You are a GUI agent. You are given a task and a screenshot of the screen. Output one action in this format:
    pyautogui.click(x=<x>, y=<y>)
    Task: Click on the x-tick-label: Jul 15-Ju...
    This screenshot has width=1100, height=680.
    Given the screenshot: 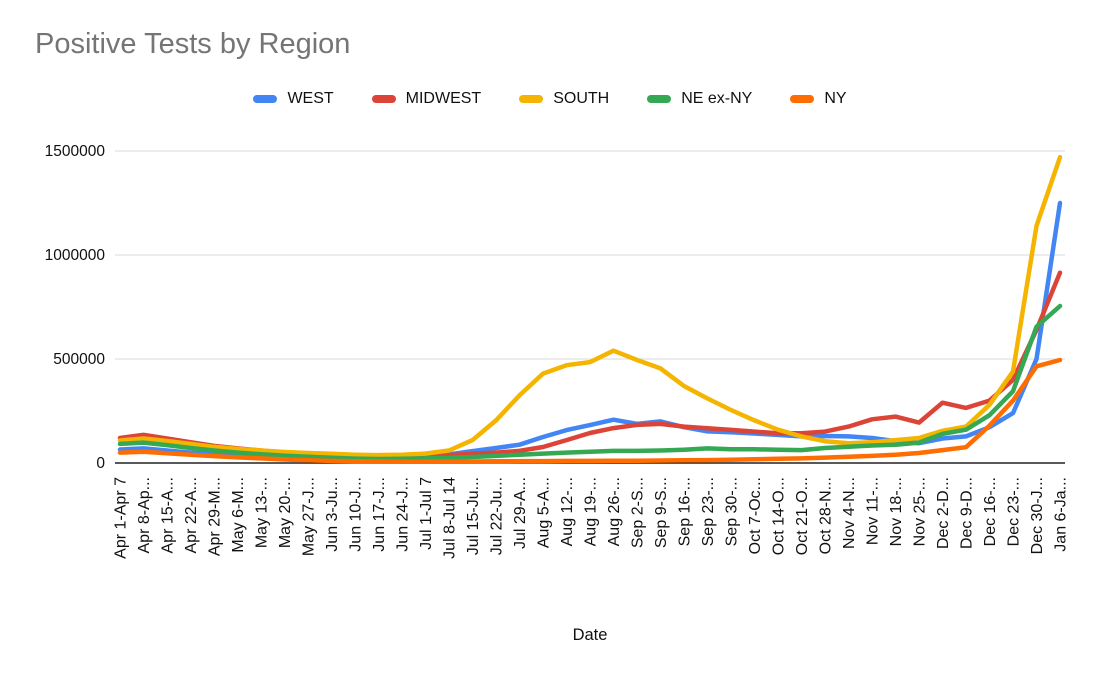 What is the action you would take?
    pyautogui.click(x=473, y=516)
    